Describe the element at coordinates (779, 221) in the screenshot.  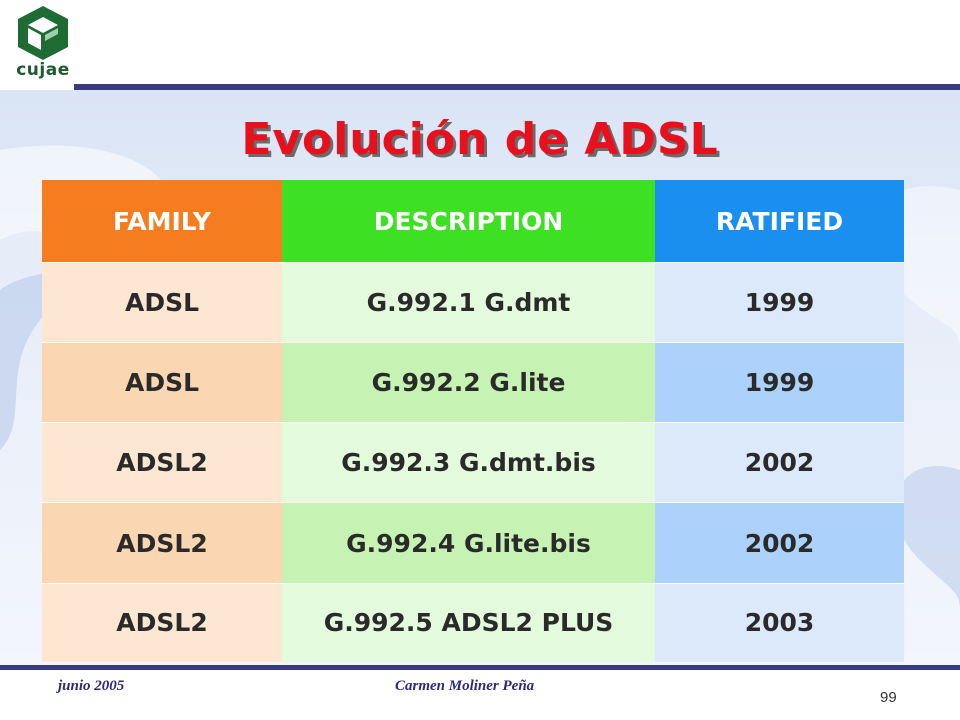
I see `header-ratified: RATIFIED` at that location.